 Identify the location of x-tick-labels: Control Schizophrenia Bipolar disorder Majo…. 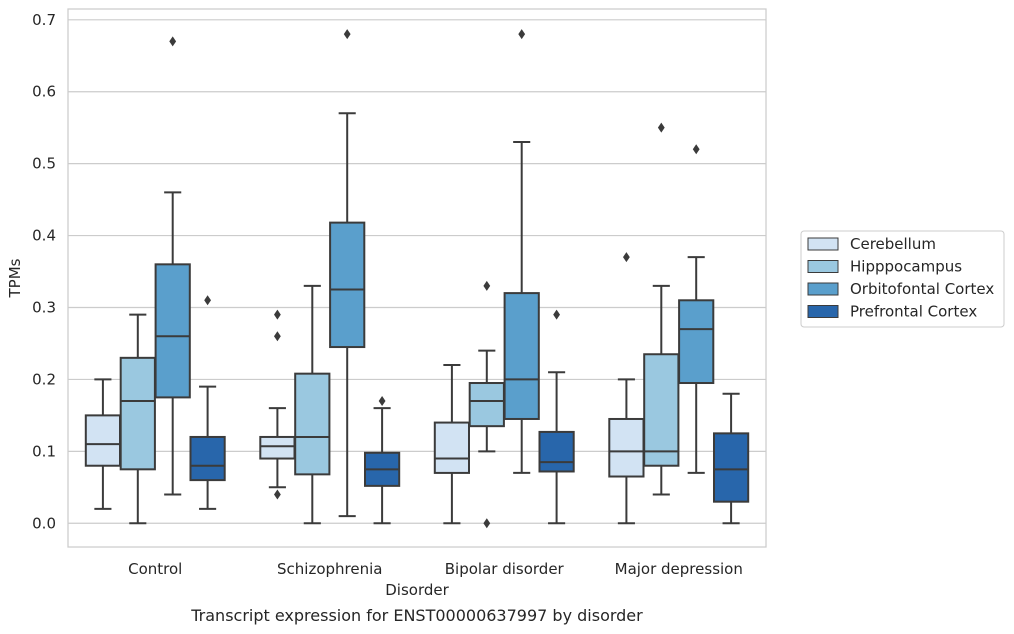
(435, 569).